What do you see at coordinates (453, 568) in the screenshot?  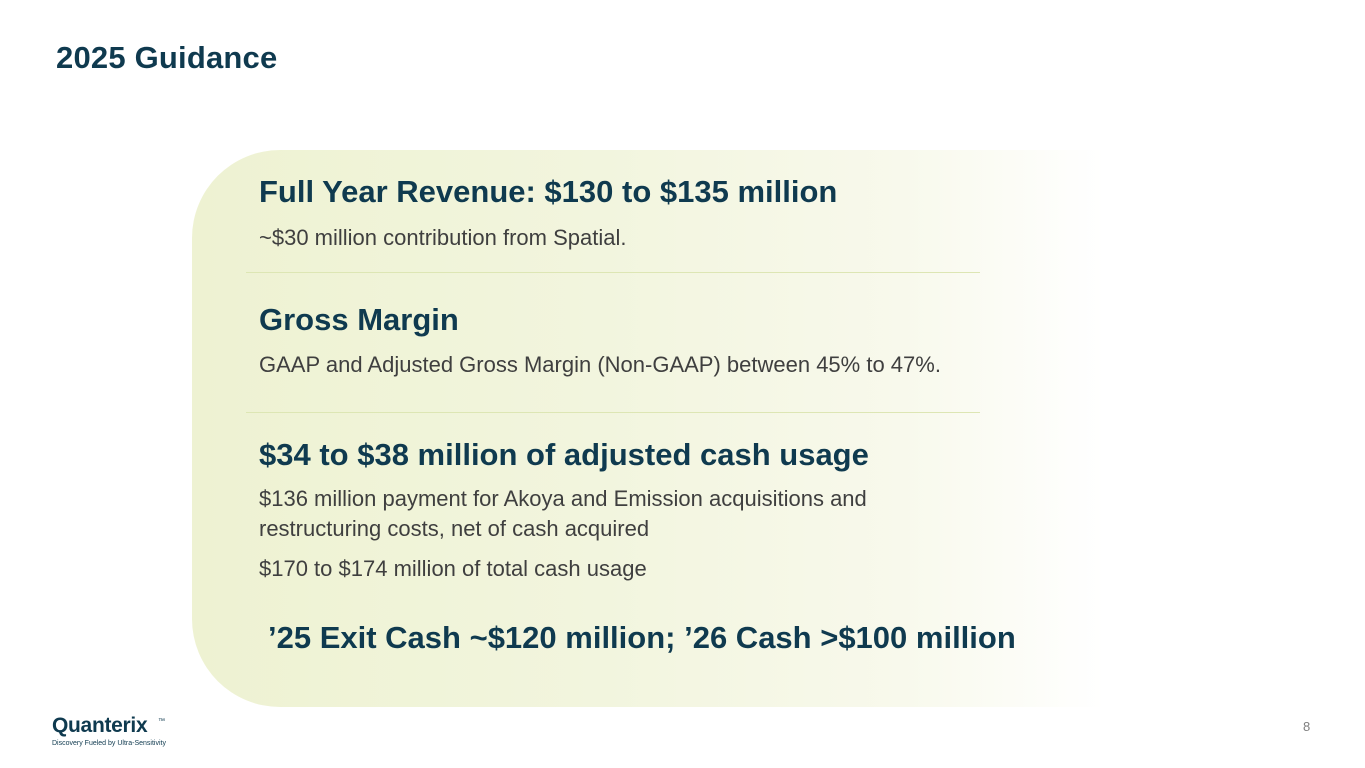 I see `total-cash-usage: $170 to $174 million of total cash usage` at bounding box center [453, 568].